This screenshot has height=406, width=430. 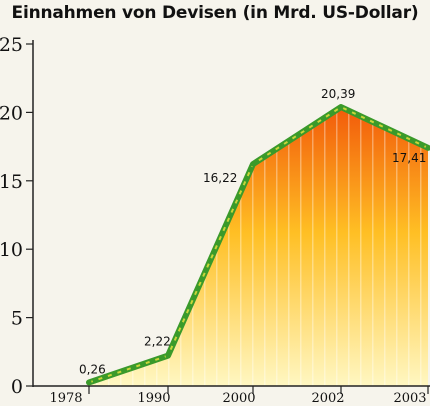 What do you see at coordinates (157, 342) in the screenshot?
I see `data-label: 2,22` at bounding box center [157, 342].